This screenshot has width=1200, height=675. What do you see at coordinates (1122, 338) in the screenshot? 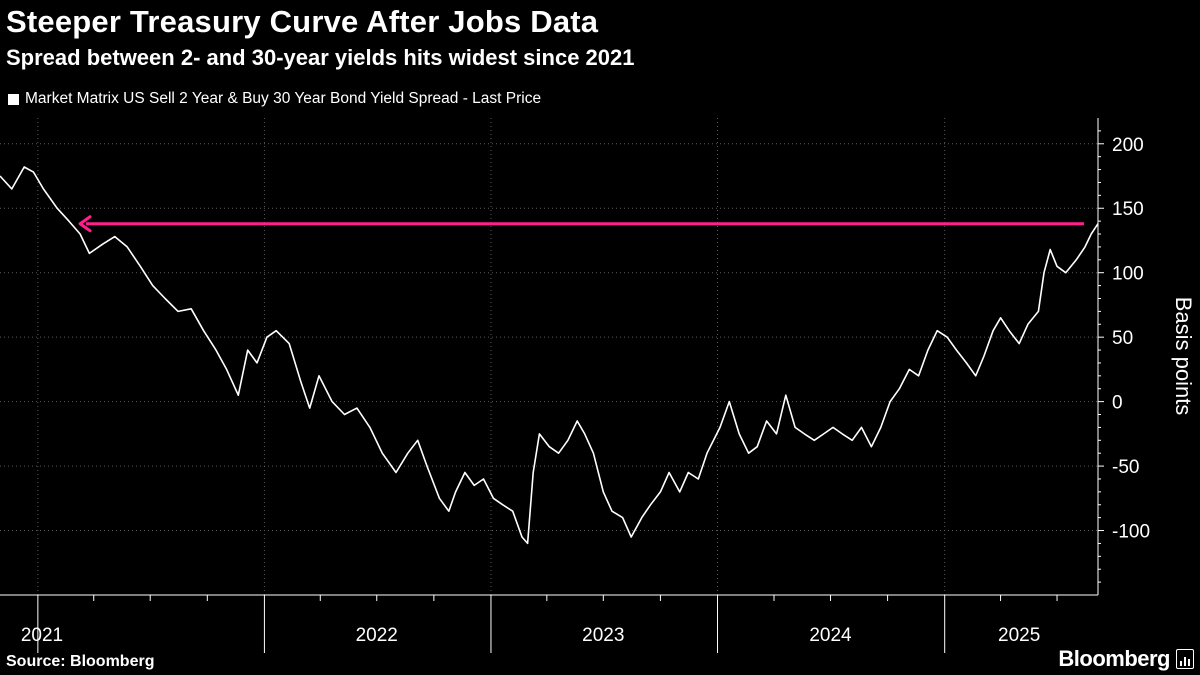
I see `y-tick-label: 50` at bounding box center [1122, 338].